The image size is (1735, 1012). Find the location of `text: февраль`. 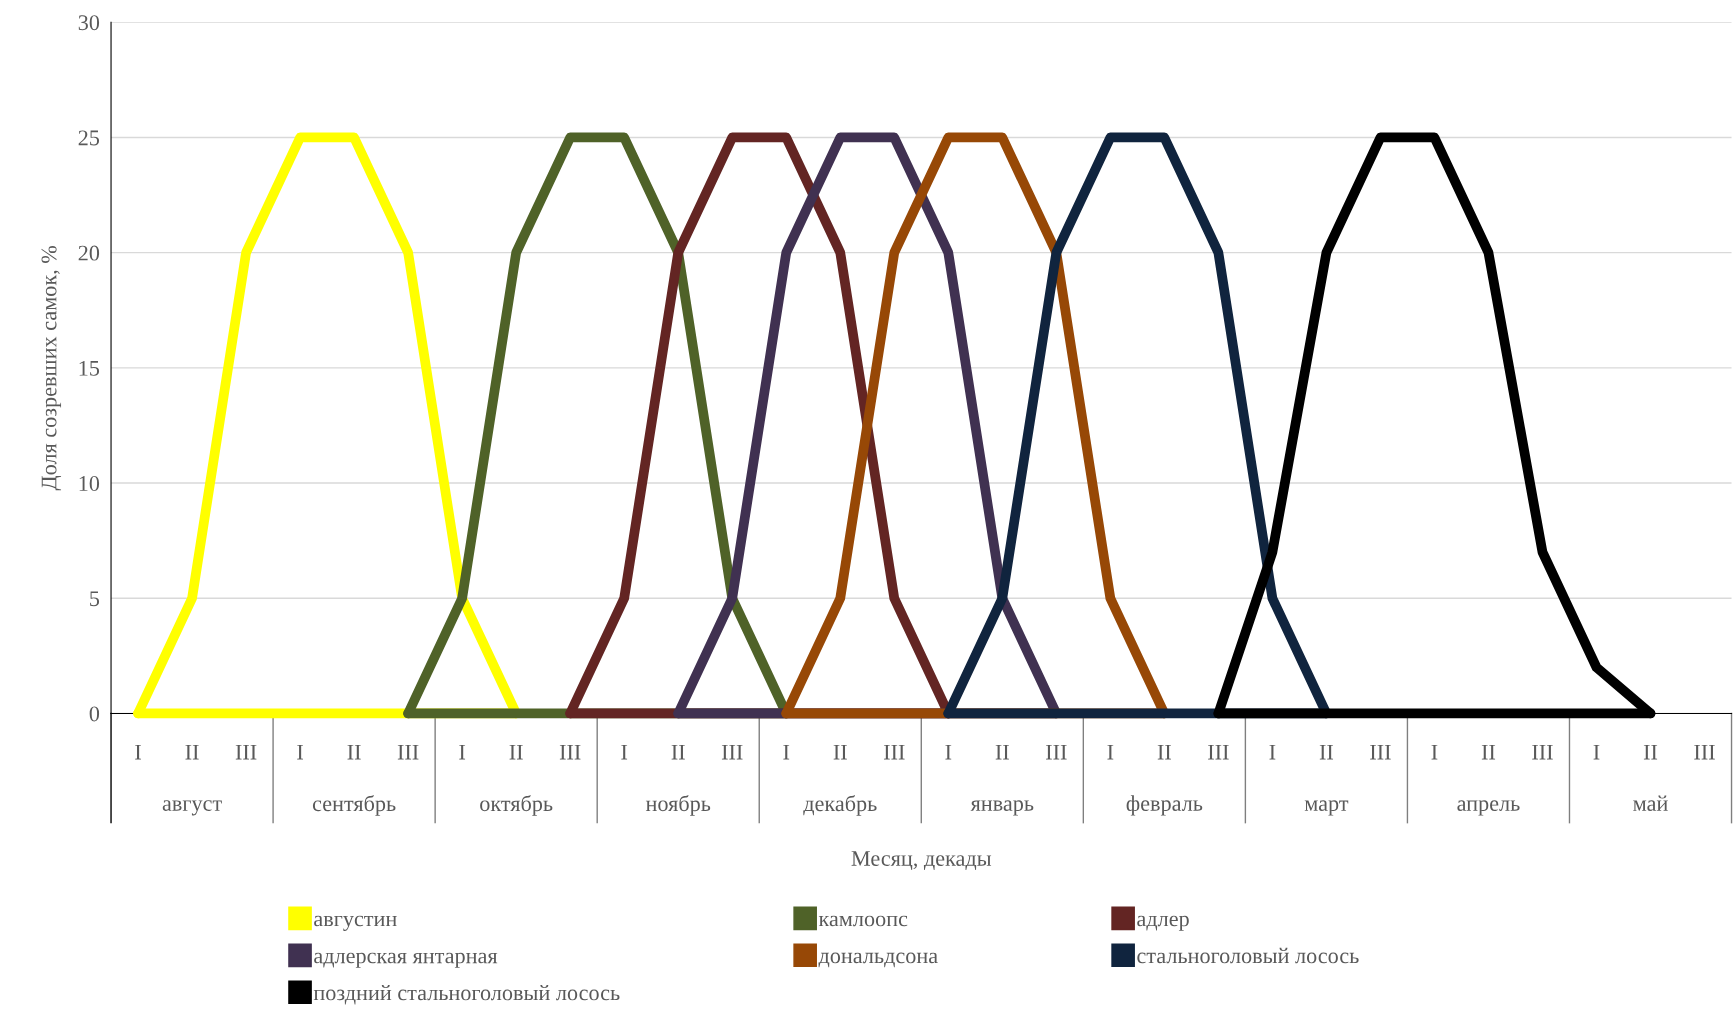

text: февраль is located at coordinates (1164, 805).